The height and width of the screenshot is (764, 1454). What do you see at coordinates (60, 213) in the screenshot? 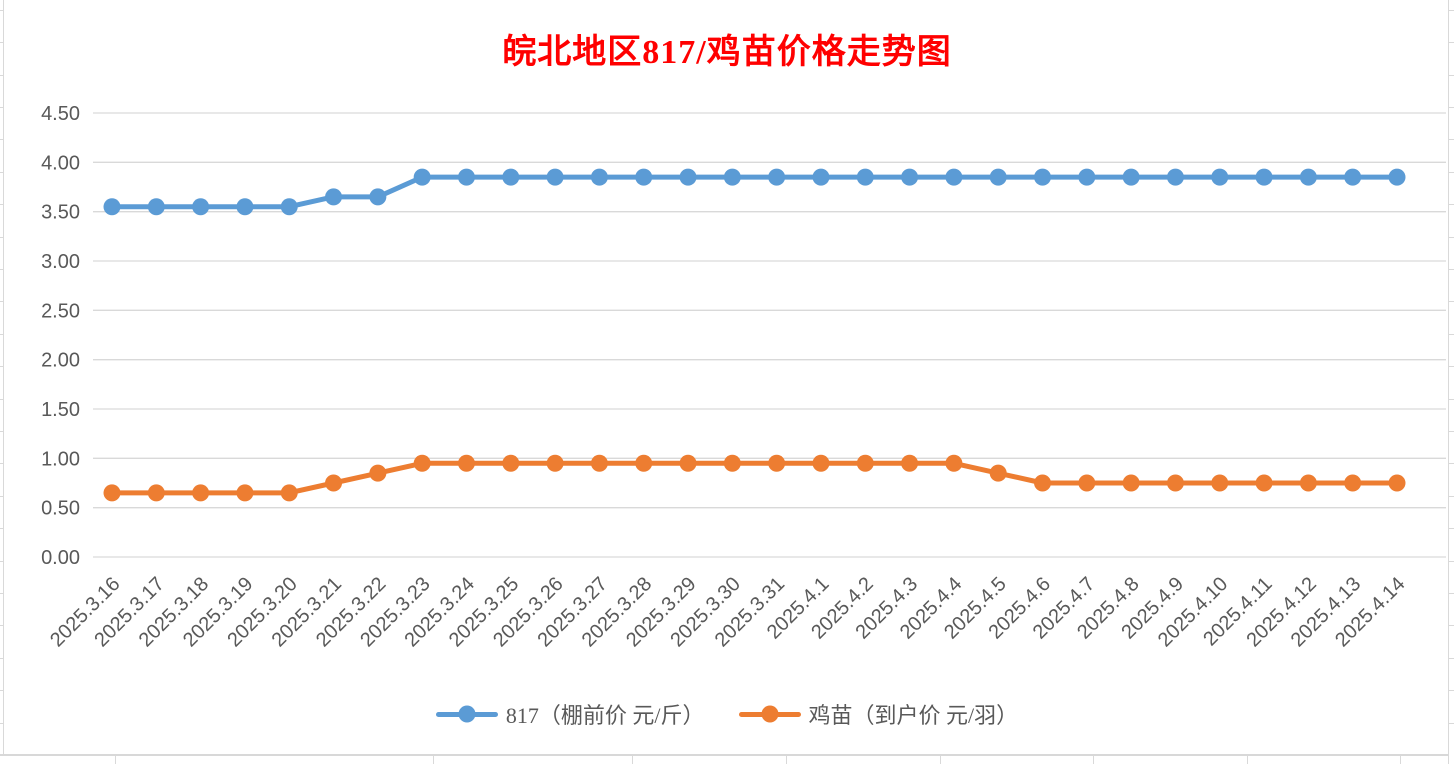
I see `y-tick-label: 3.50` at bounding box center [60, 213].